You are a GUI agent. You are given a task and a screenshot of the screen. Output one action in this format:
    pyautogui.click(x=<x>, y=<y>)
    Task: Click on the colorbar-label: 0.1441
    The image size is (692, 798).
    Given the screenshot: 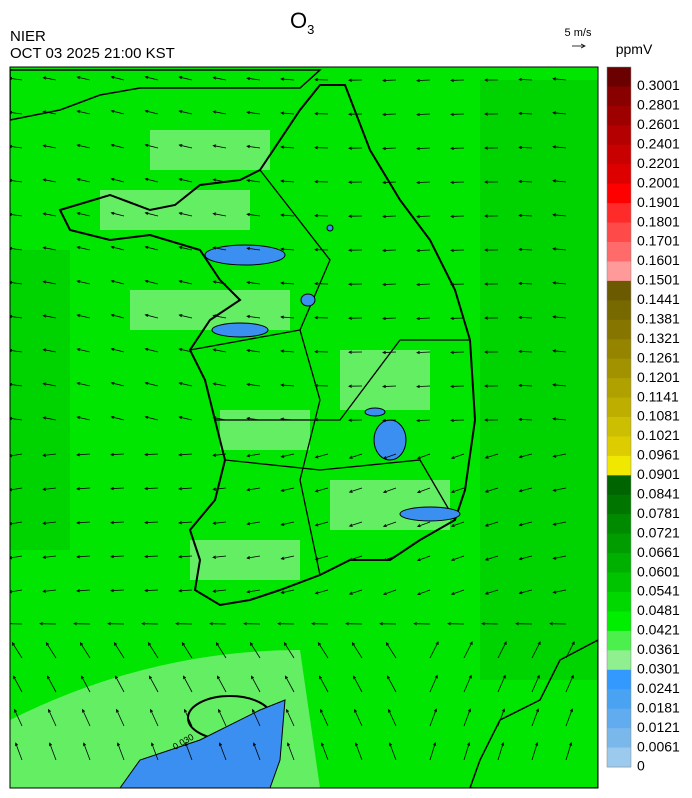 What is the action you would take?
    pyautogui.click(x=658, y=299)
    